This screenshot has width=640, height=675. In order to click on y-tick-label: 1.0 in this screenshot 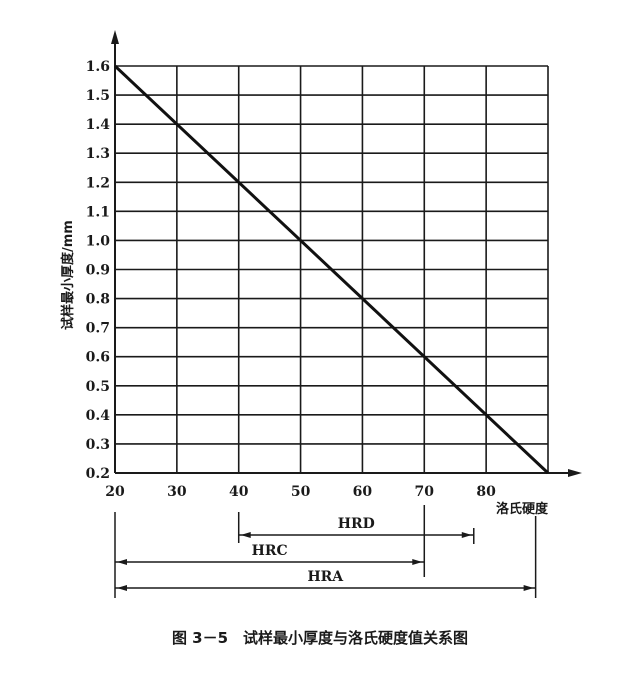, I will do `click(98, 241)`.